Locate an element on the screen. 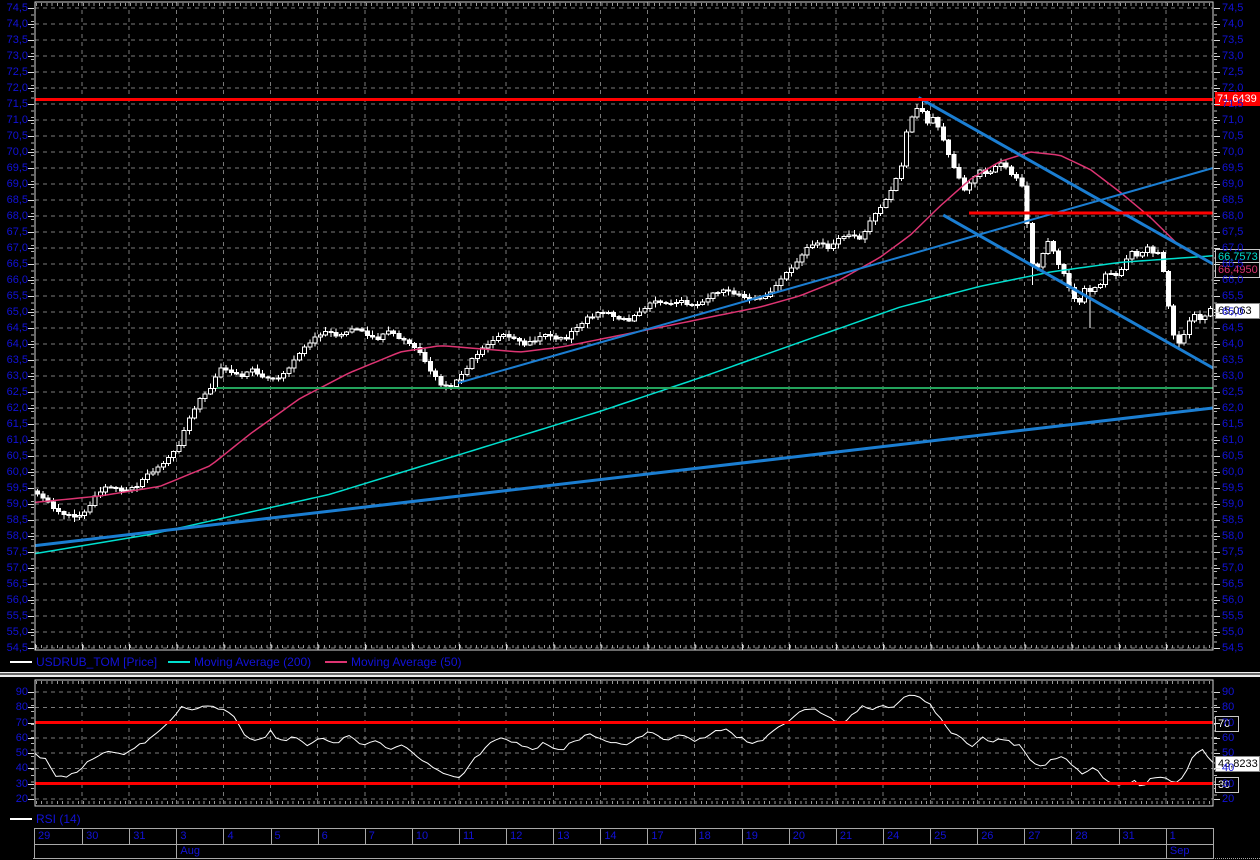 Image resolution: width=1260 pixels, height=860 pixels. rsi-axis-label-left: 90 is located at coordinates (21, 692).